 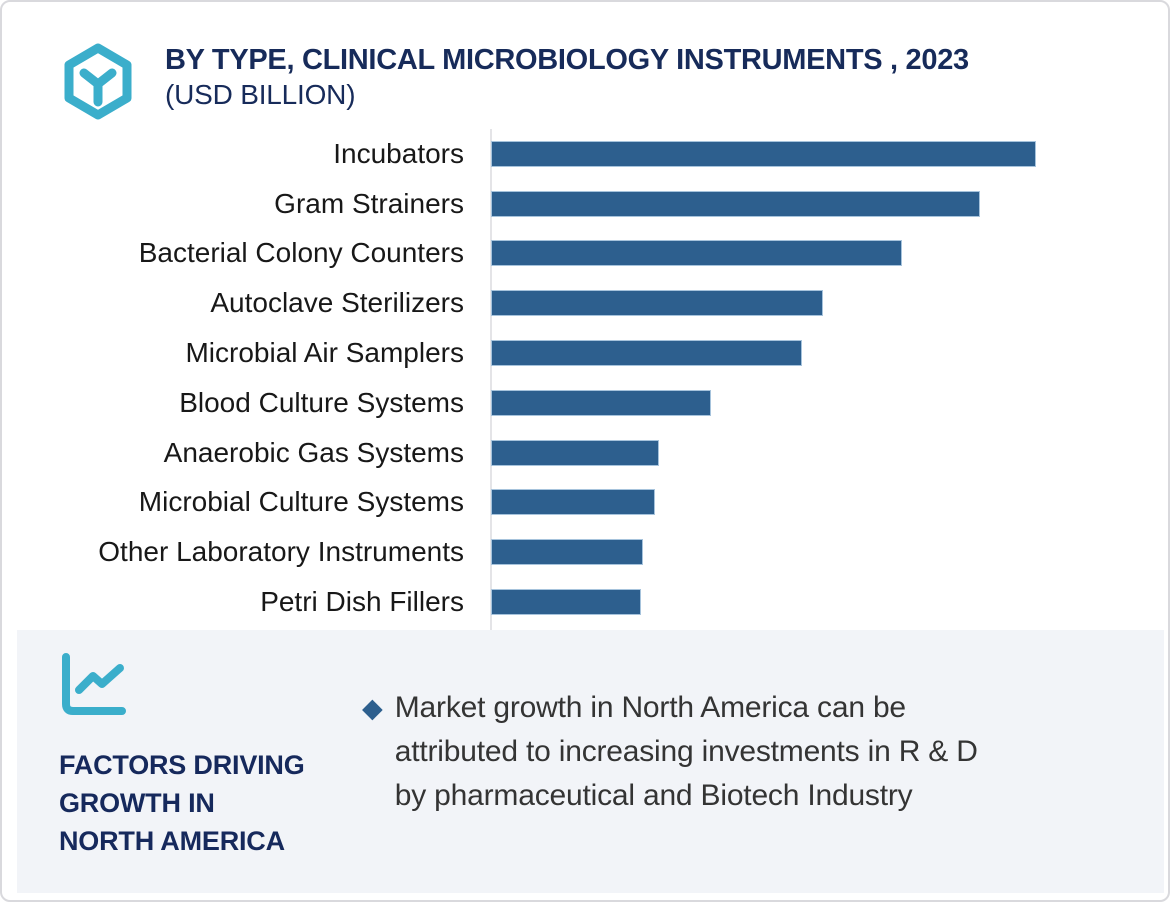 What do you see at coordinates (301, 253) in the screenshot?
I see `category-label: Bacterial Colony Counters` at bounding box center [301, 253].